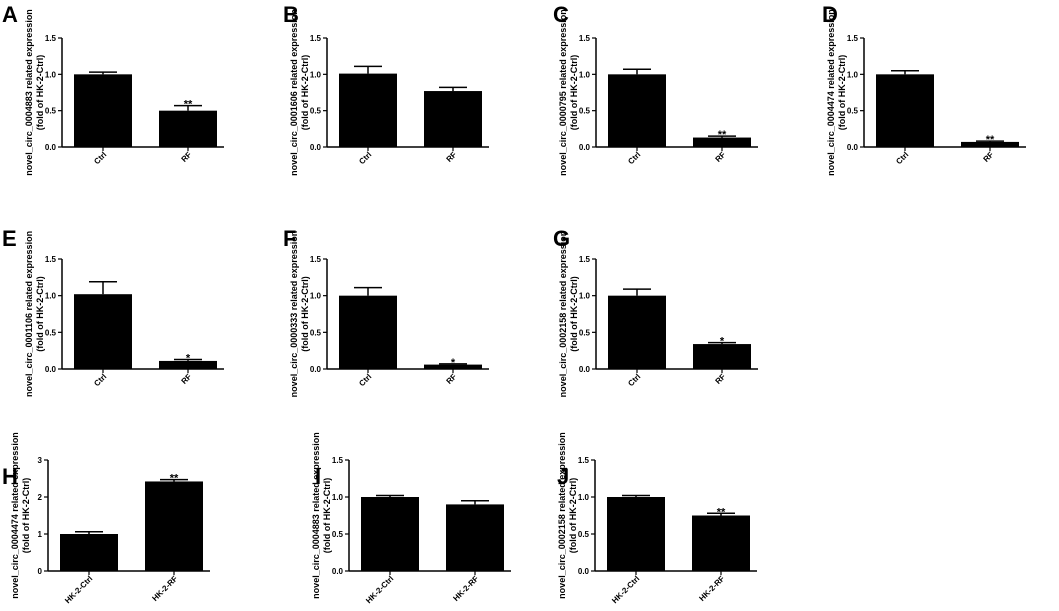 Image resolution: width=1059 pixels, height=611 pixels. I want to click on y-axis-title: novel_circ_0004474 related expression, so click(831, 92).